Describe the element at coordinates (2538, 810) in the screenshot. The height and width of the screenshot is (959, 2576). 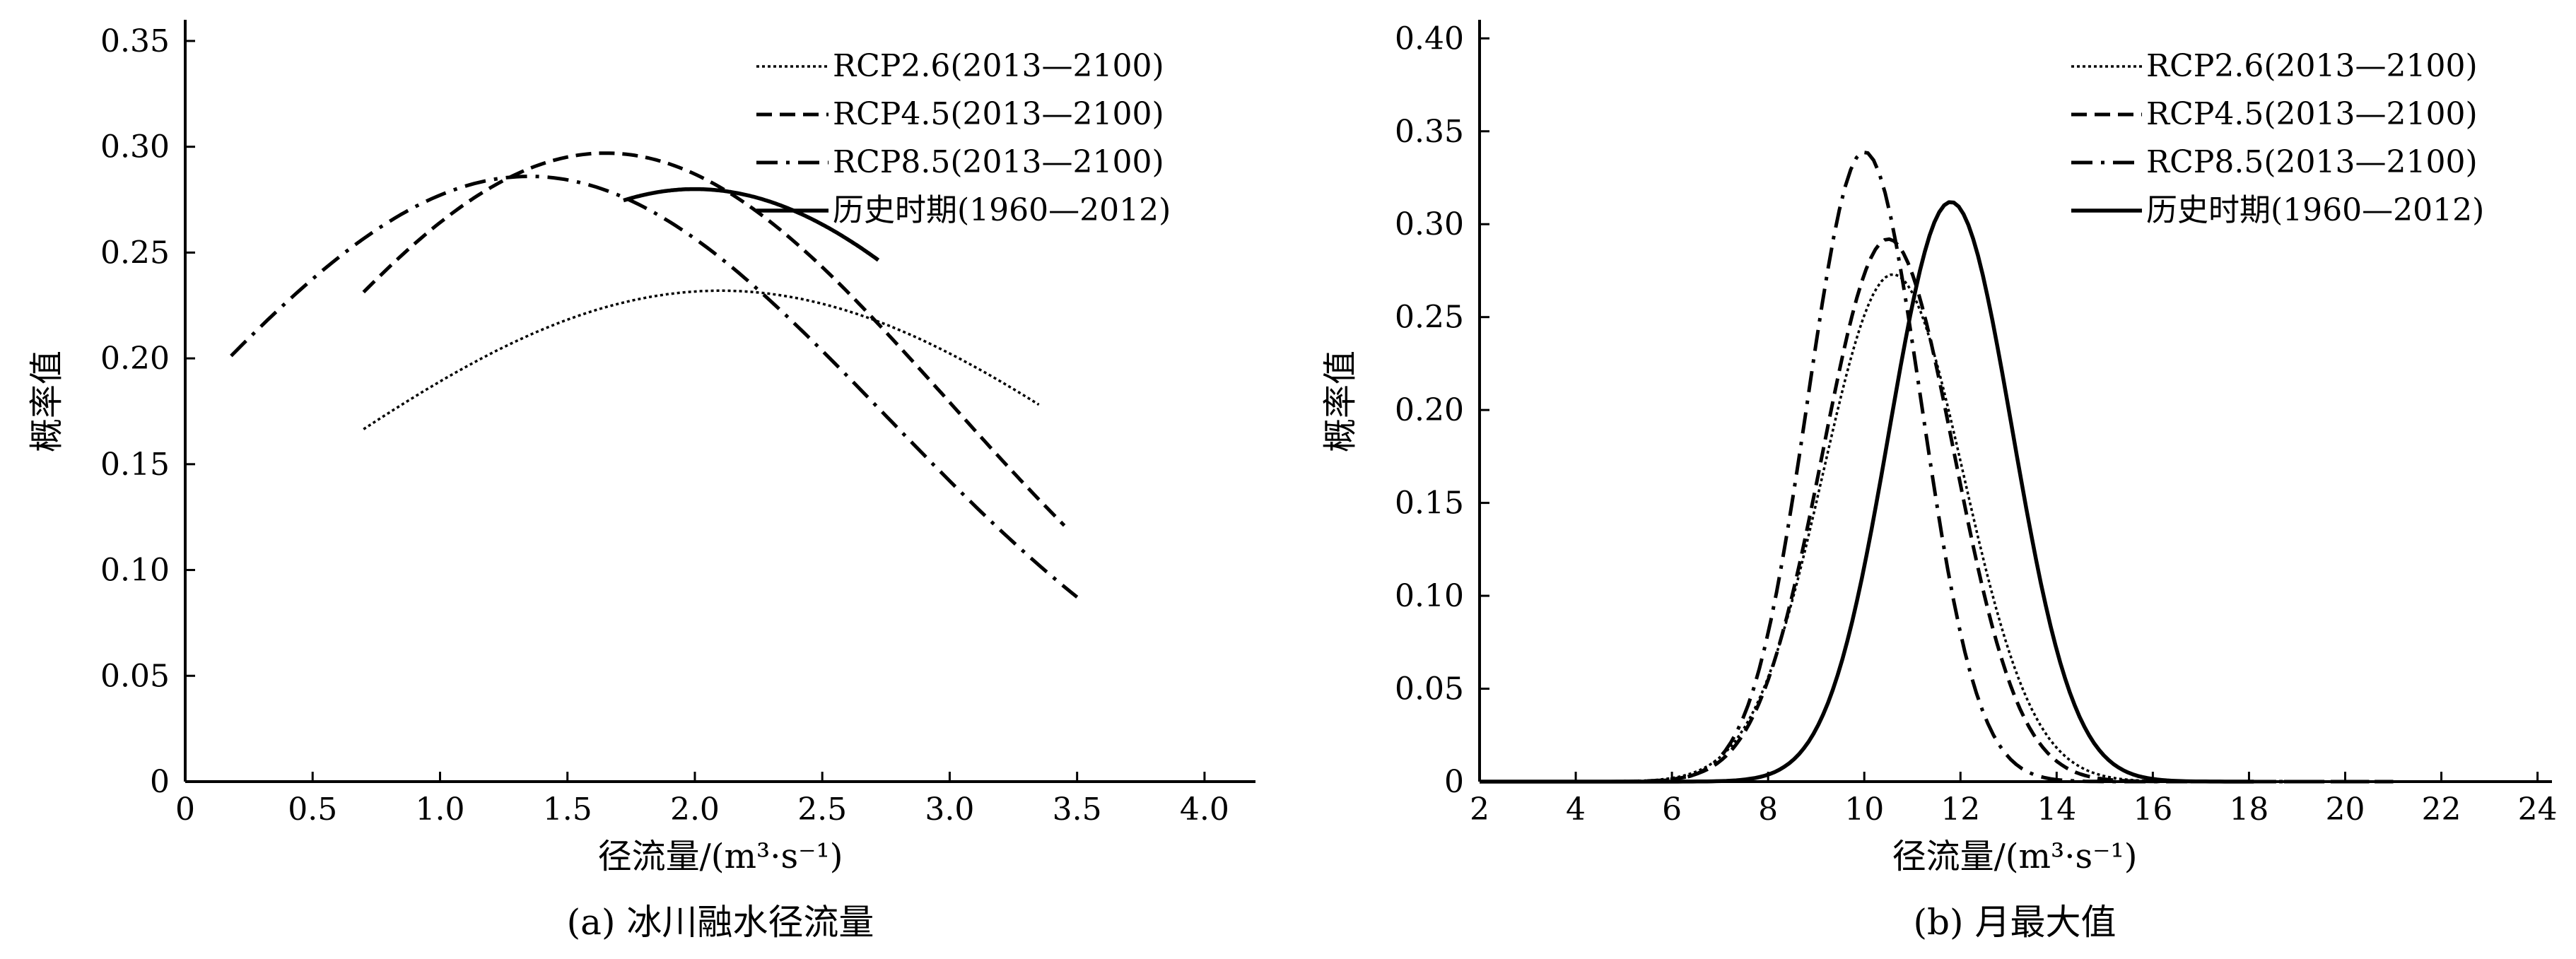
I see `x-tick-label: 24` at that location.